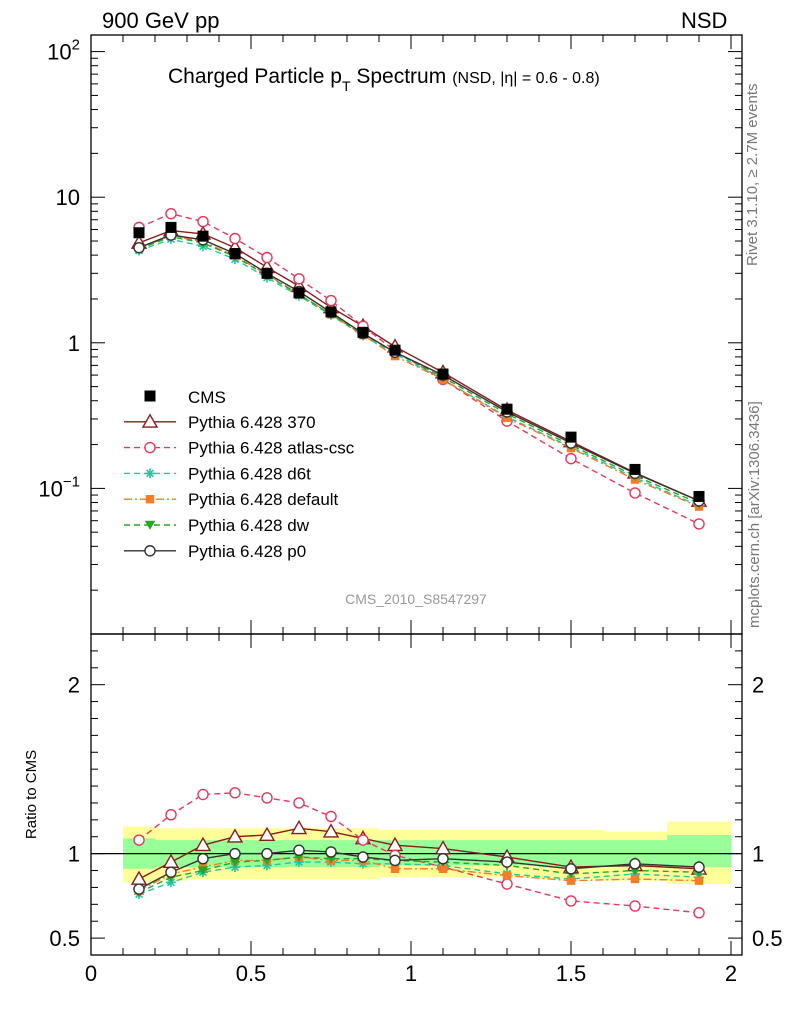  I want to click on x-tick-label: 1.5, so click(571, 973).